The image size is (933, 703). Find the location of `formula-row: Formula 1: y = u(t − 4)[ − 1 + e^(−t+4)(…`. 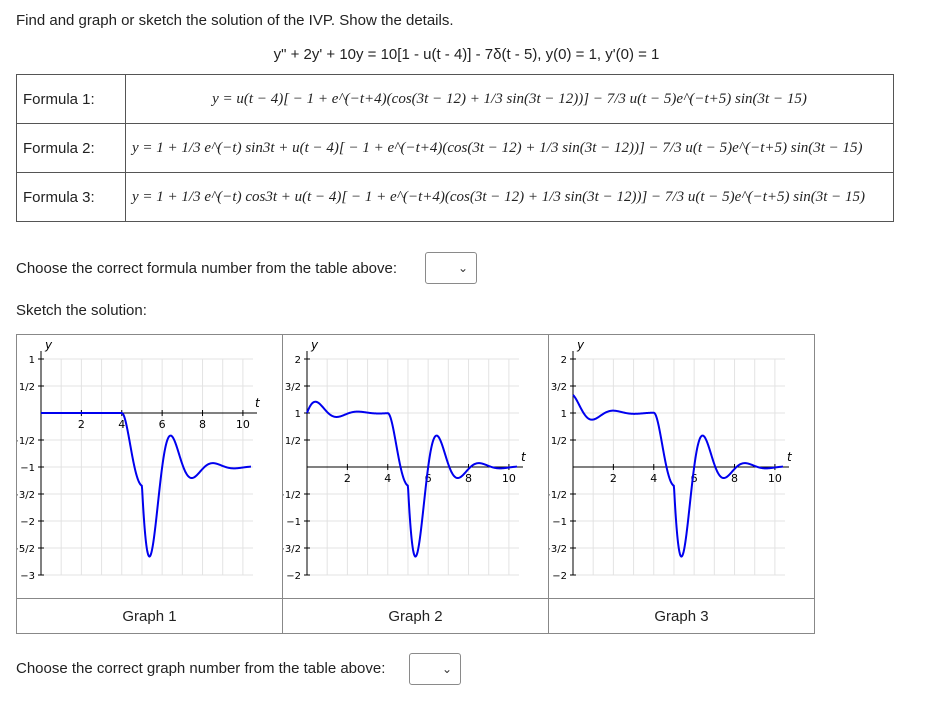

formula-row: Formula 1: y = u(t − 4)[ − 1 + e^(−t+4)(… is located at coordinates (455, 99).